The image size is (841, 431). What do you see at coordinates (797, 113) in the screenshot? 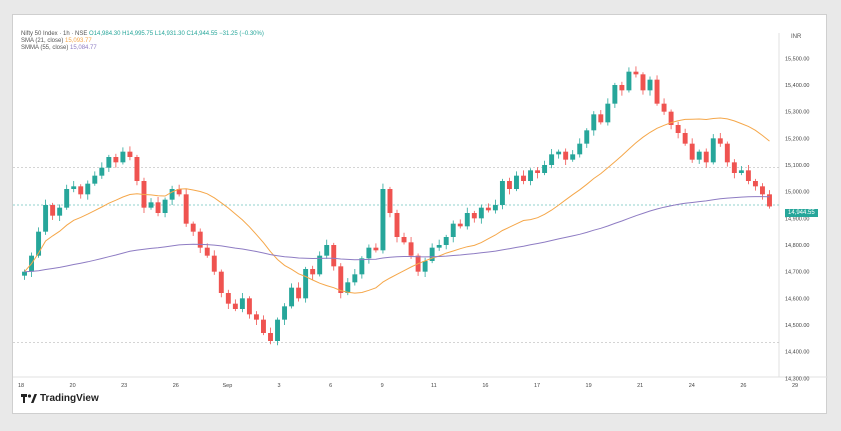
I see `y-tick-label: 15,300.00` at bounding box center [797, 113].